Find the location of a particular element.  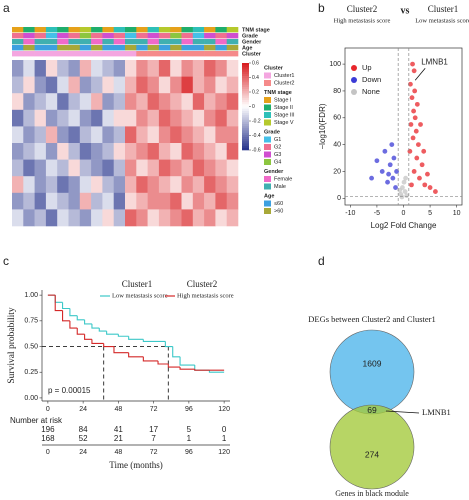

venn-set is located at coordinates (372, 372).